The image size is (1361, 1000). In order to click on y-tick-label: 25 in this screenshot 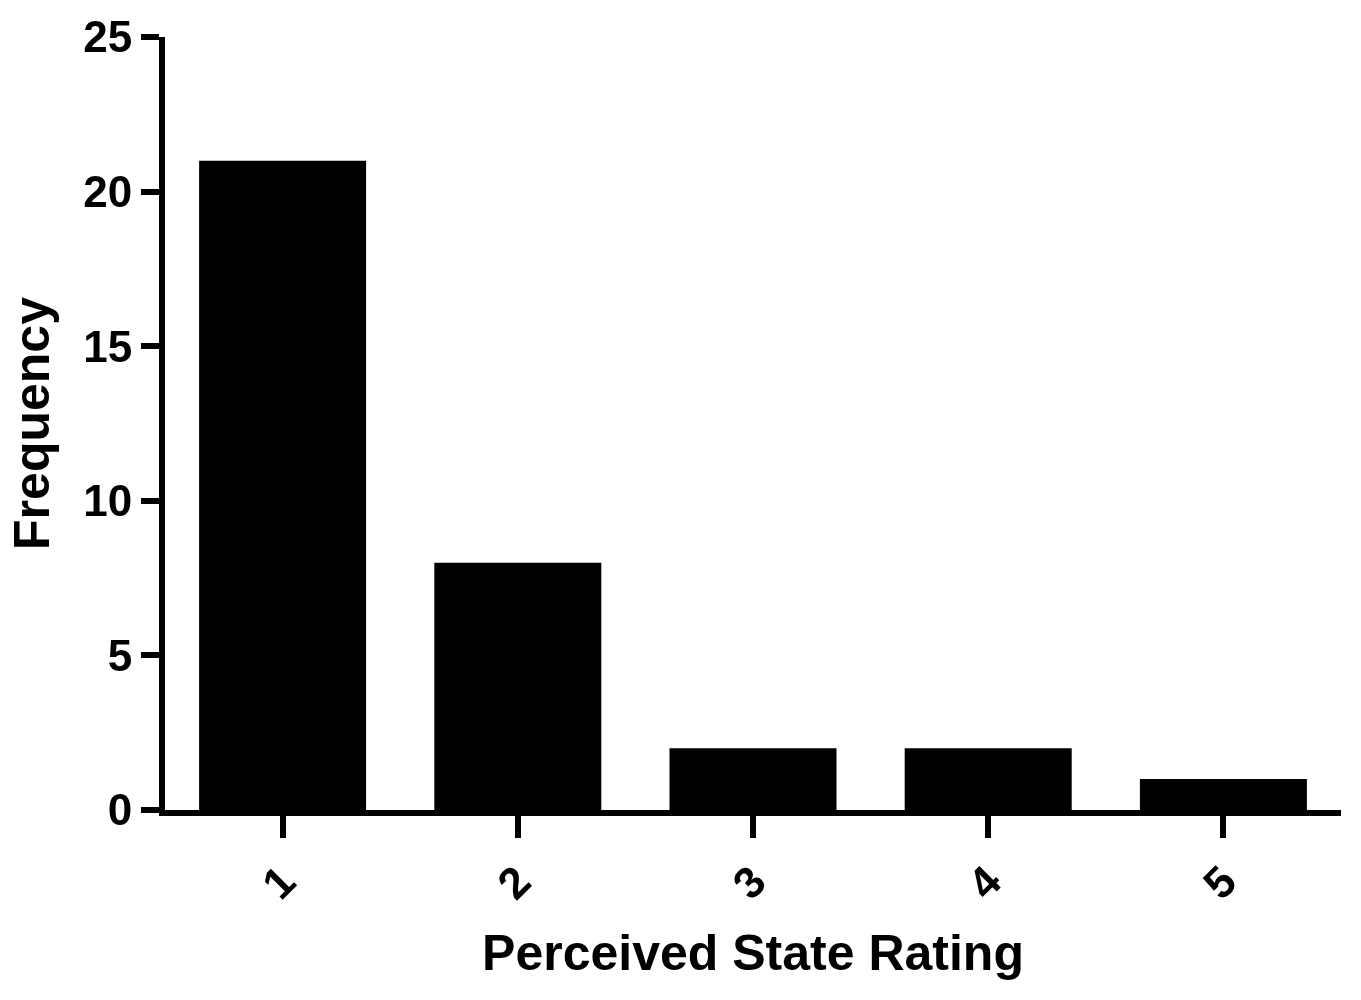, I will do `click(108, 37)`.